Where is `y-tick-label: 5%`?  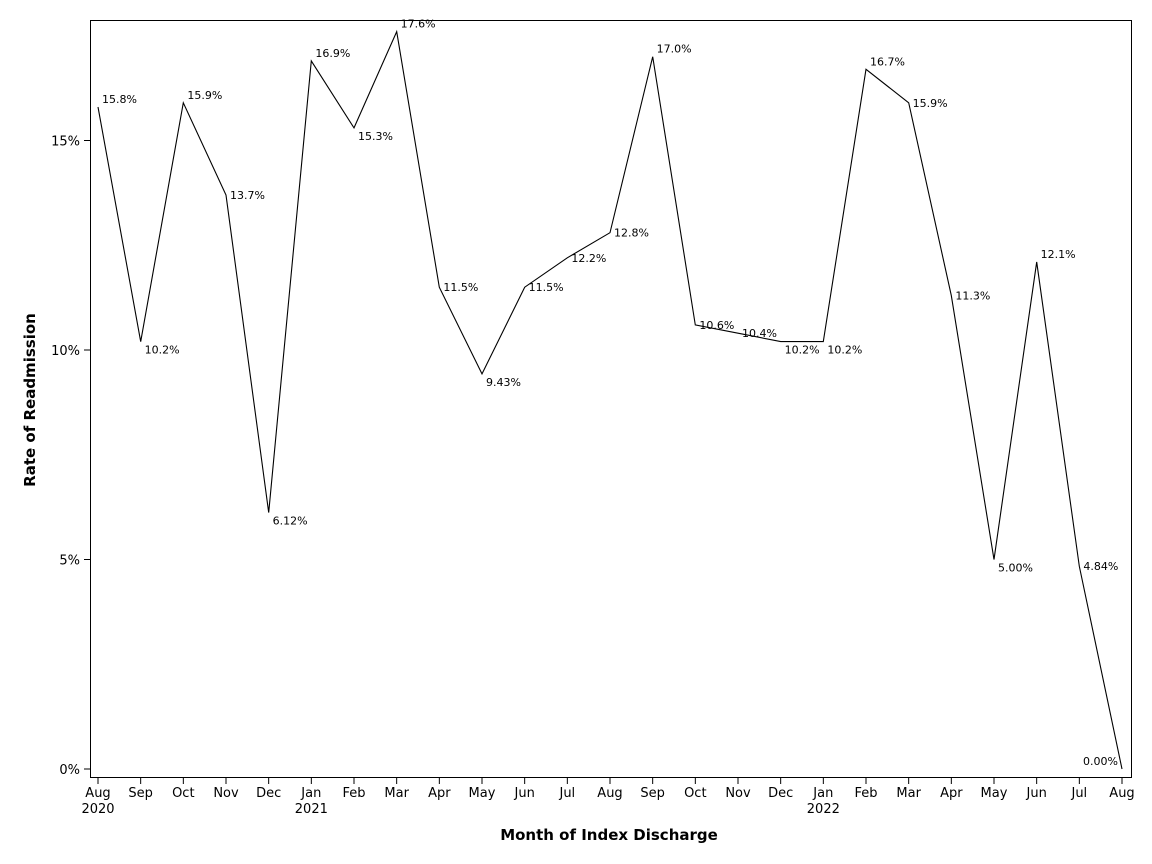
y-tick-label: 5% is located at coordinates (69, 561).